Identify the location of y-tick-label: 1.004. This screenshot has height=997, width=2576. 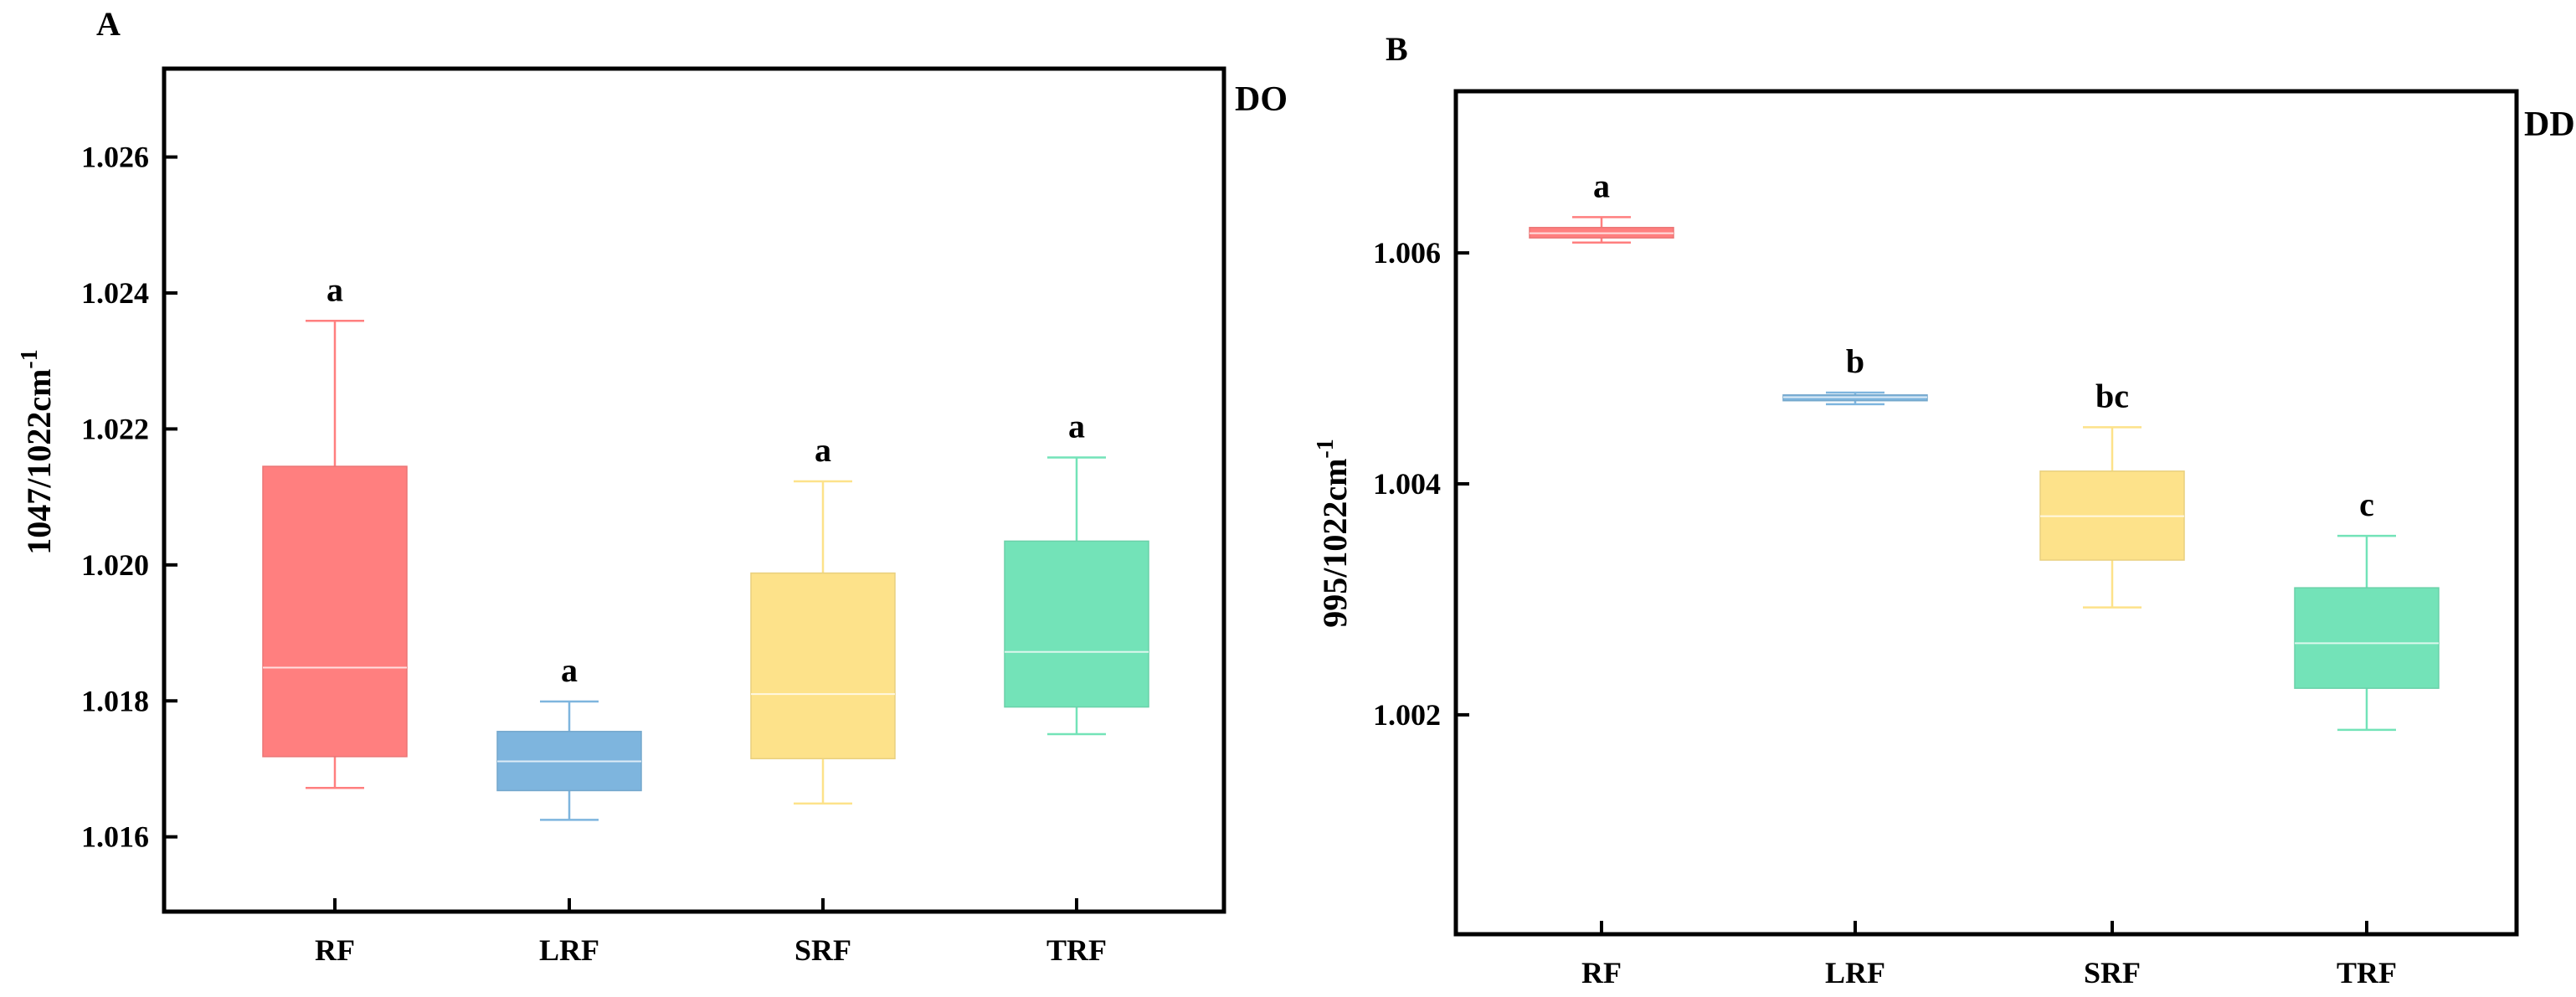
(1407, 484).